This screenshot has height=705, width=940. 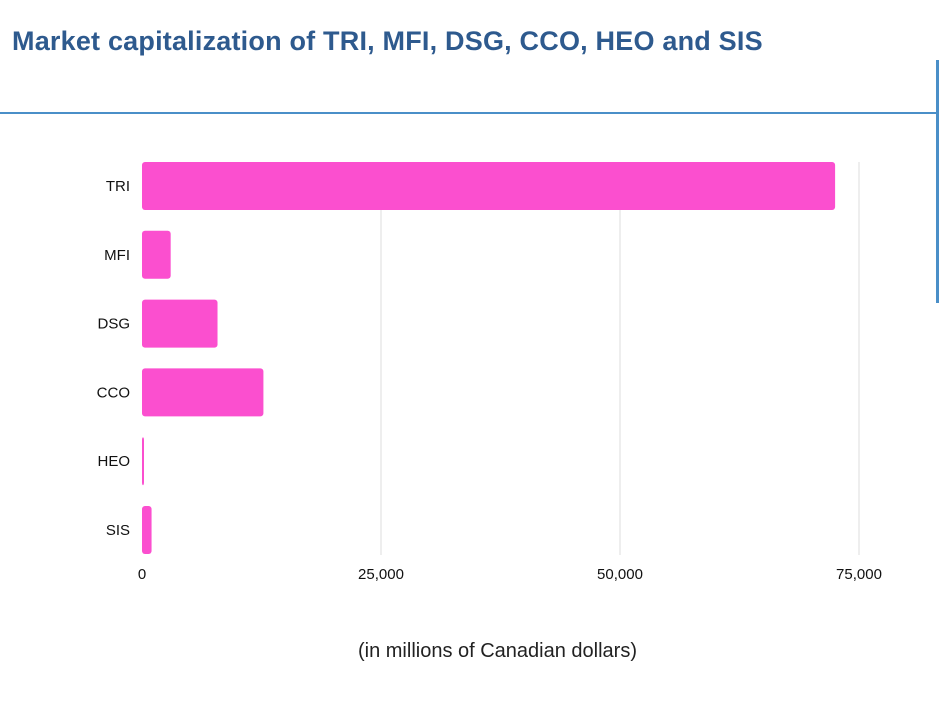 What do you see at coordinates (118, 530) in the screenshot?
I see `category-label-sis: SIS` at bounding box center [118, 530].